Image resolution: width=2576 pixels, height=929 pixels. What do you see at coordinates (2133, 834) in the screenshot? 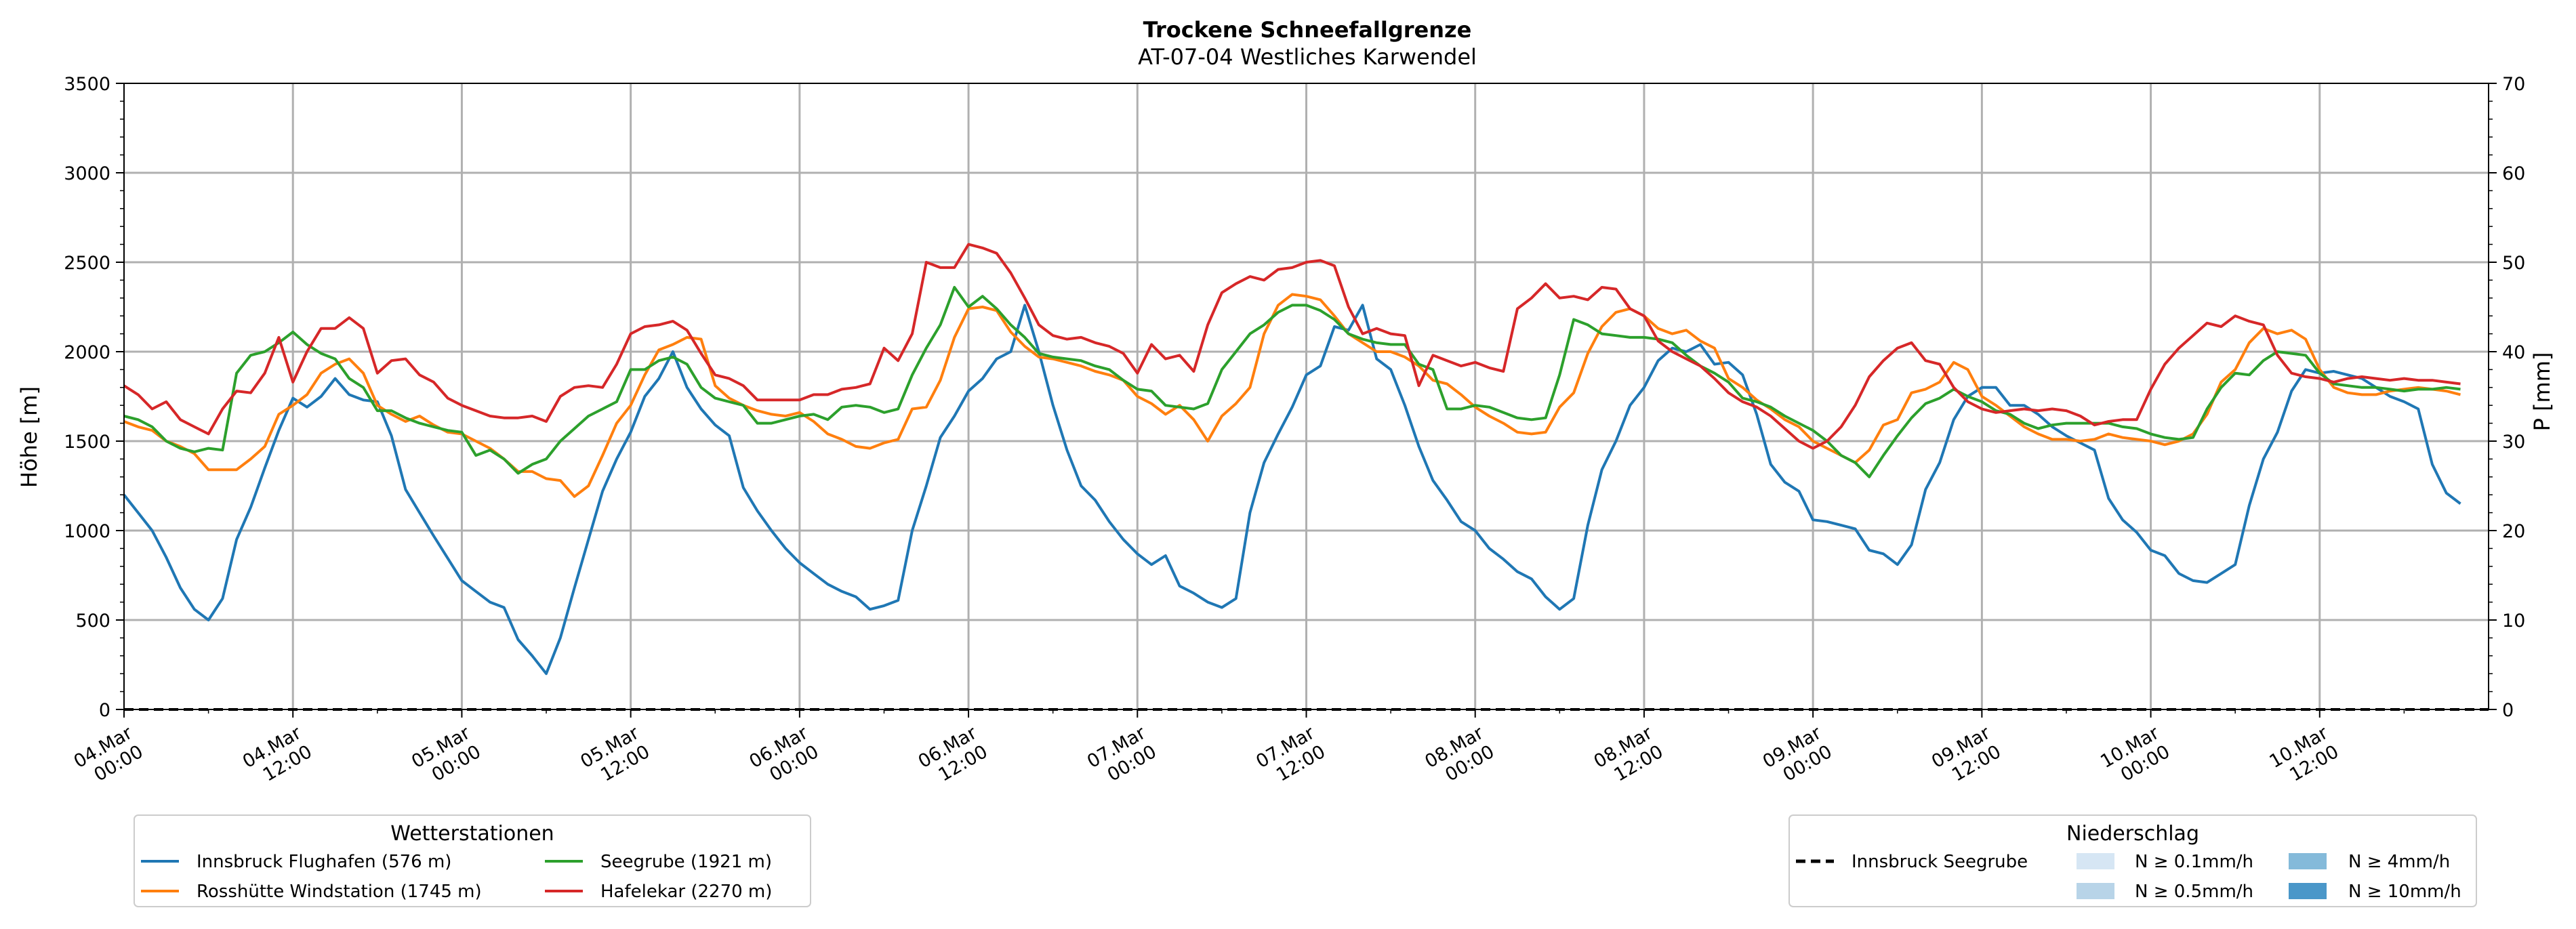
I see `legend-precipitation-title: Niederschlag` at bounding box center [2133, 834].